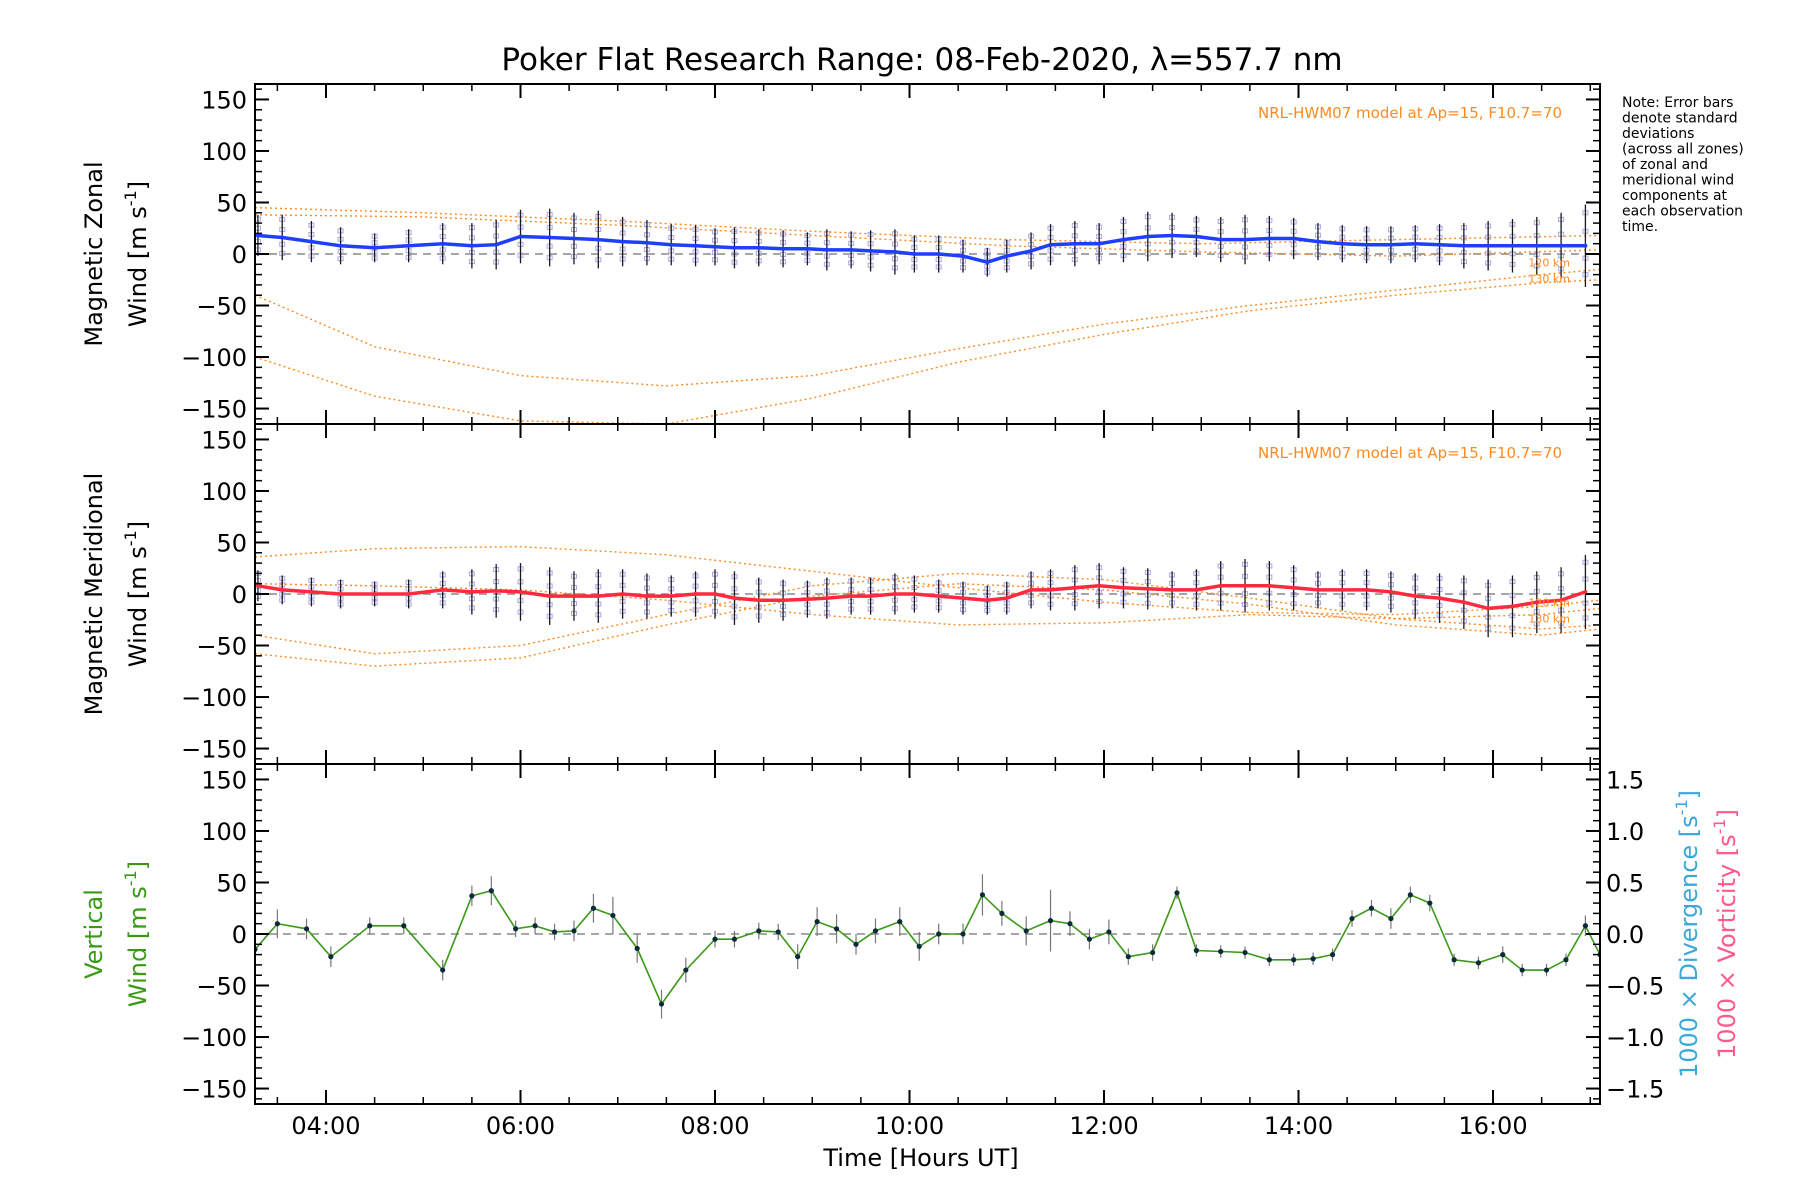 Image resolution: width=1800 pixels, height=1200 pixels. I want to click on x-tick-label: 08:00, so click(714, 1126).